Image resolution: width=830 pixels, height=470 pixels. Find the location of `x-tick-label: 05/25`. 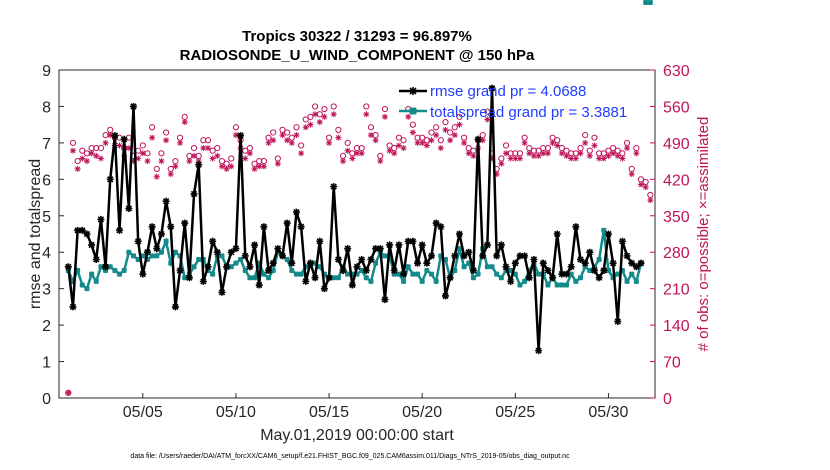

x-tick-label: 05/25 is located at coordinates (515, 412).